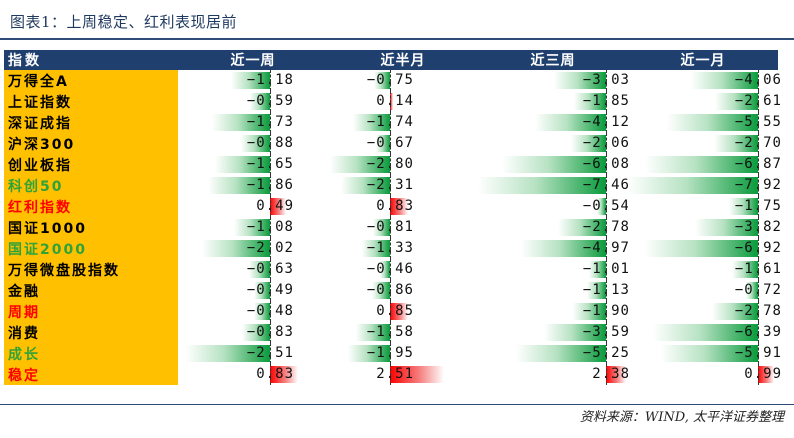 This screenshot has width=794, height=438. What do you see at coordinates (253, 206) in the screenshot?
I see `value-cell-week: 0.49` at bounding box center [253, 206].